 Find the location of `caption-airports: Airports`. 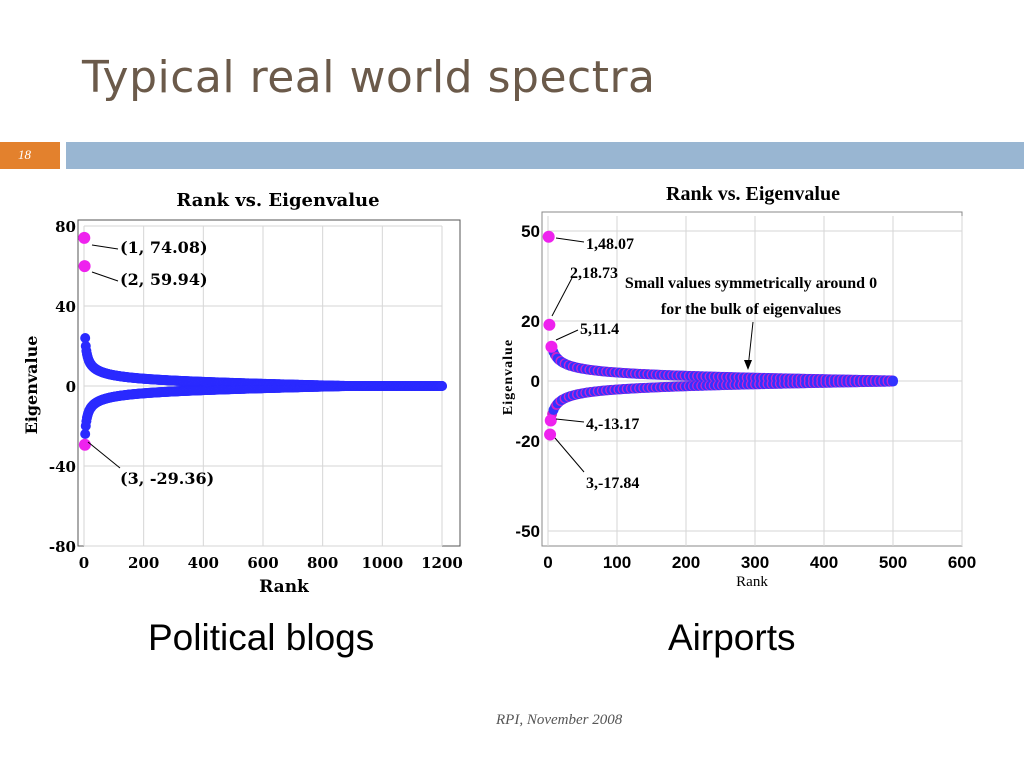

caption-airports: Airports is located at coordinates (732, 637).